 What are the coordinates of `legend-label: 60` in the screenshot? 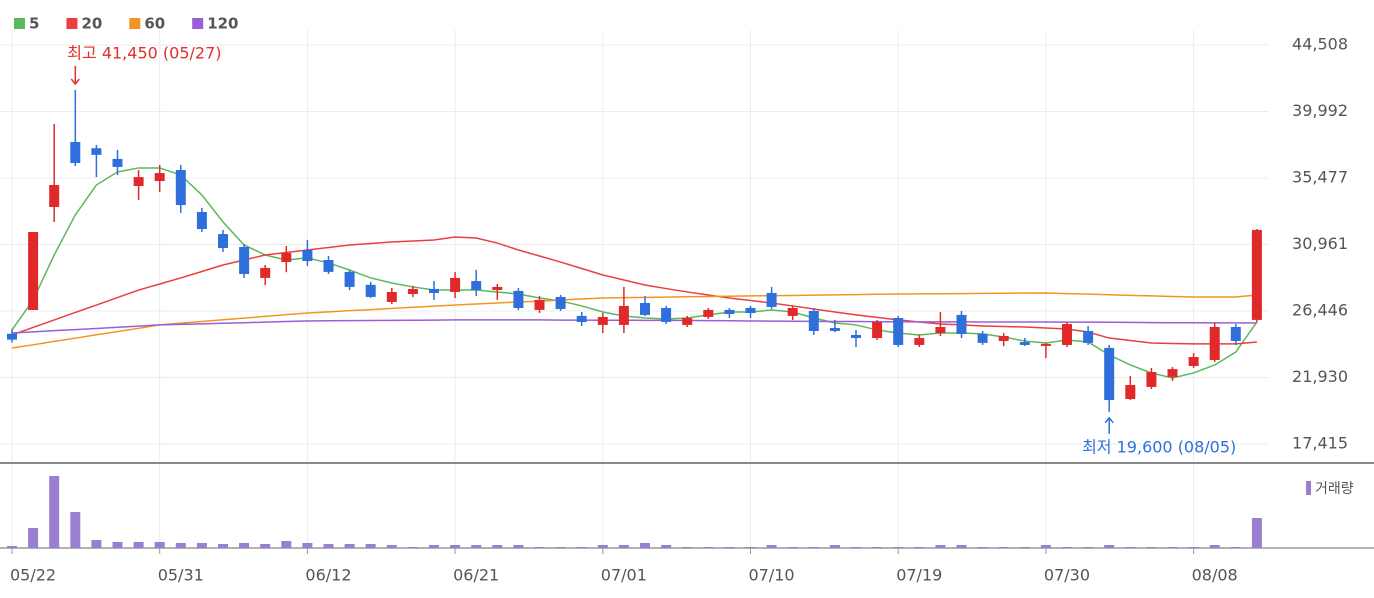 It's located at (154, 24).